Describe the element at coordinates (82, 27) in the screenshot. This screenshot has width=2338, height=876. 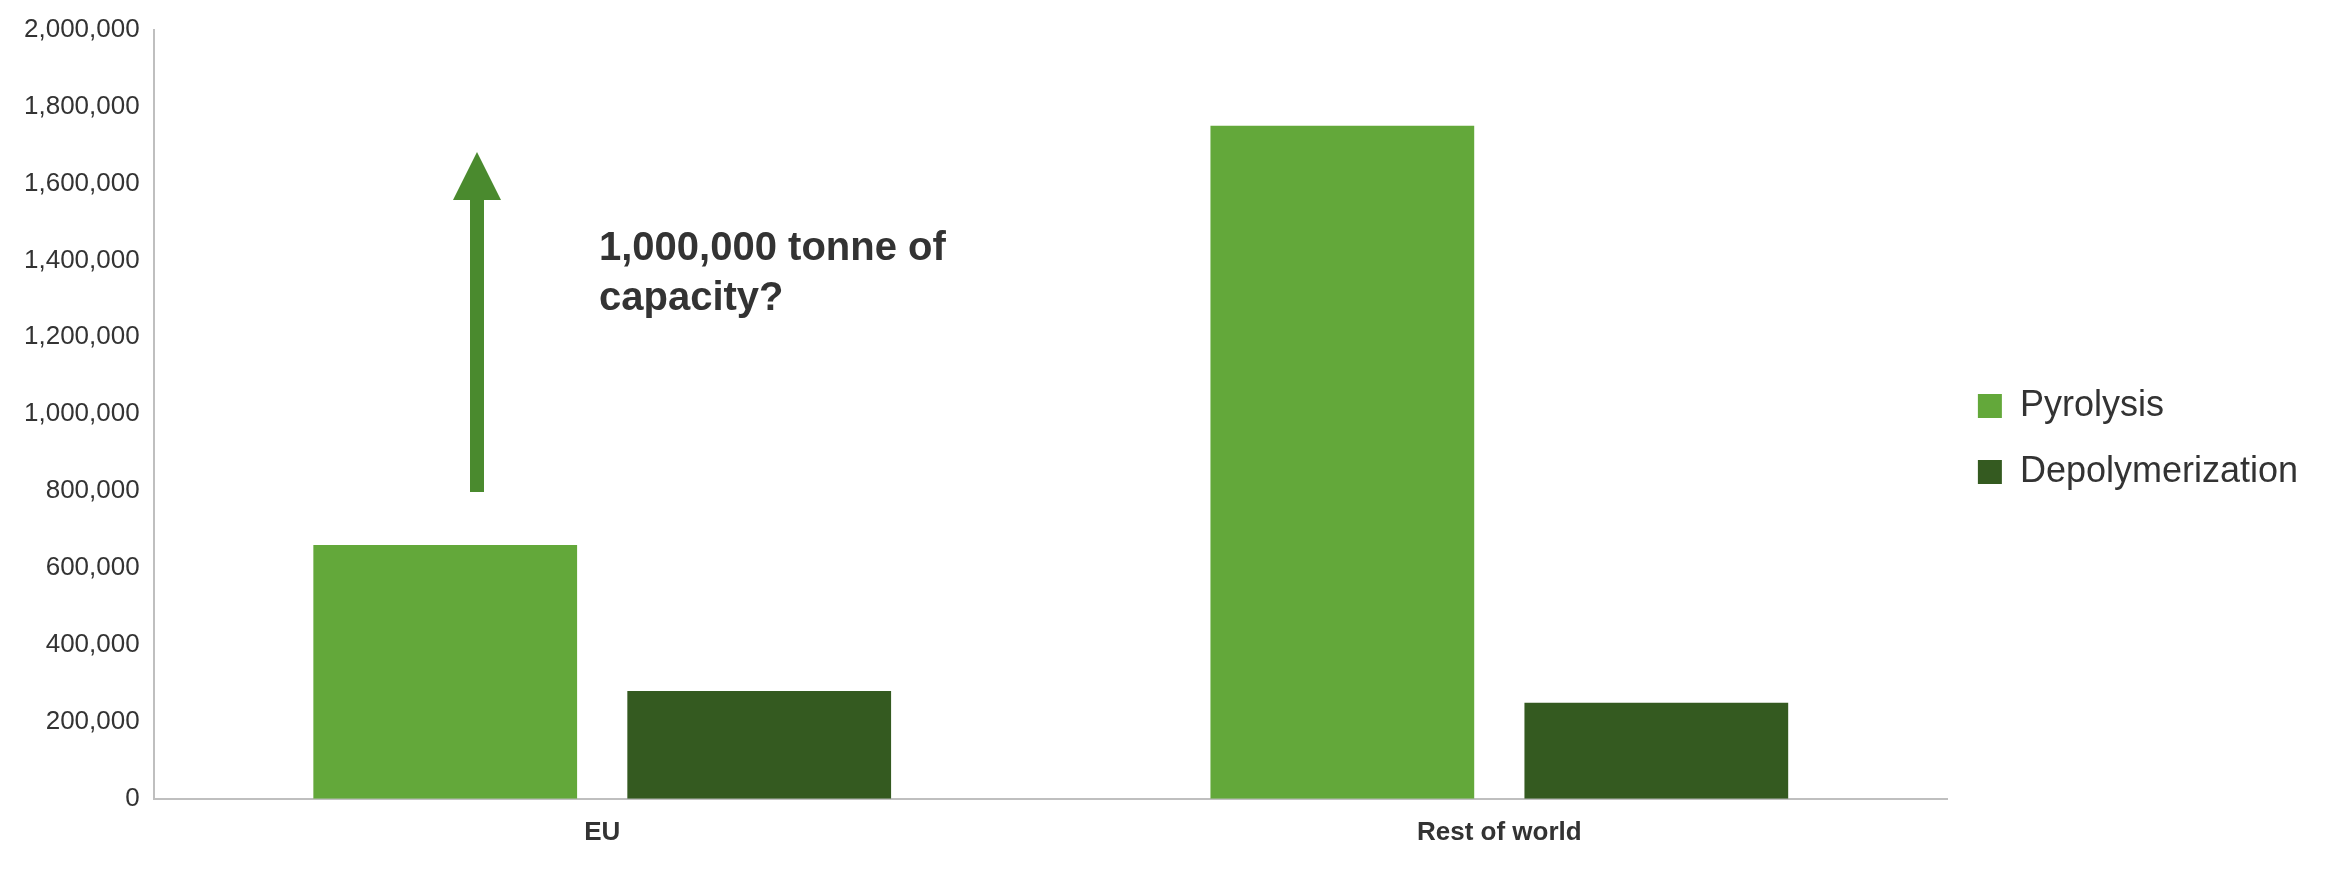
I see `y-tick-label: 2,000,000` at that location.